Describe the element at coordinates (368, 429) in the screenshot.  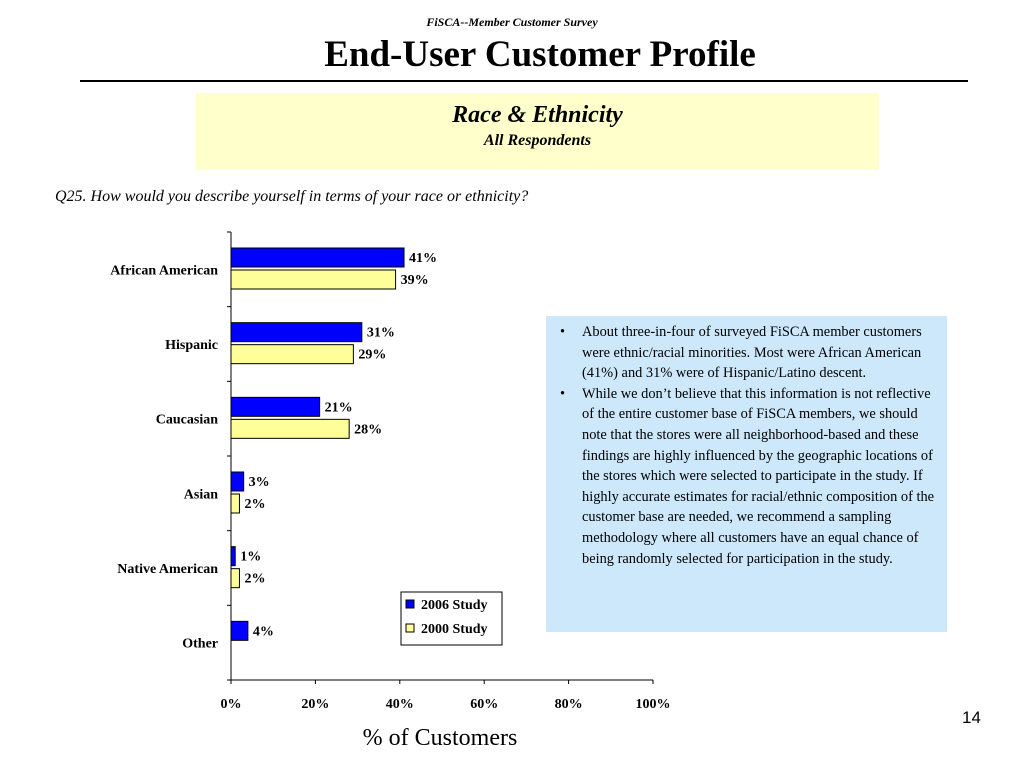
I see `data-label: 28%` at that location.